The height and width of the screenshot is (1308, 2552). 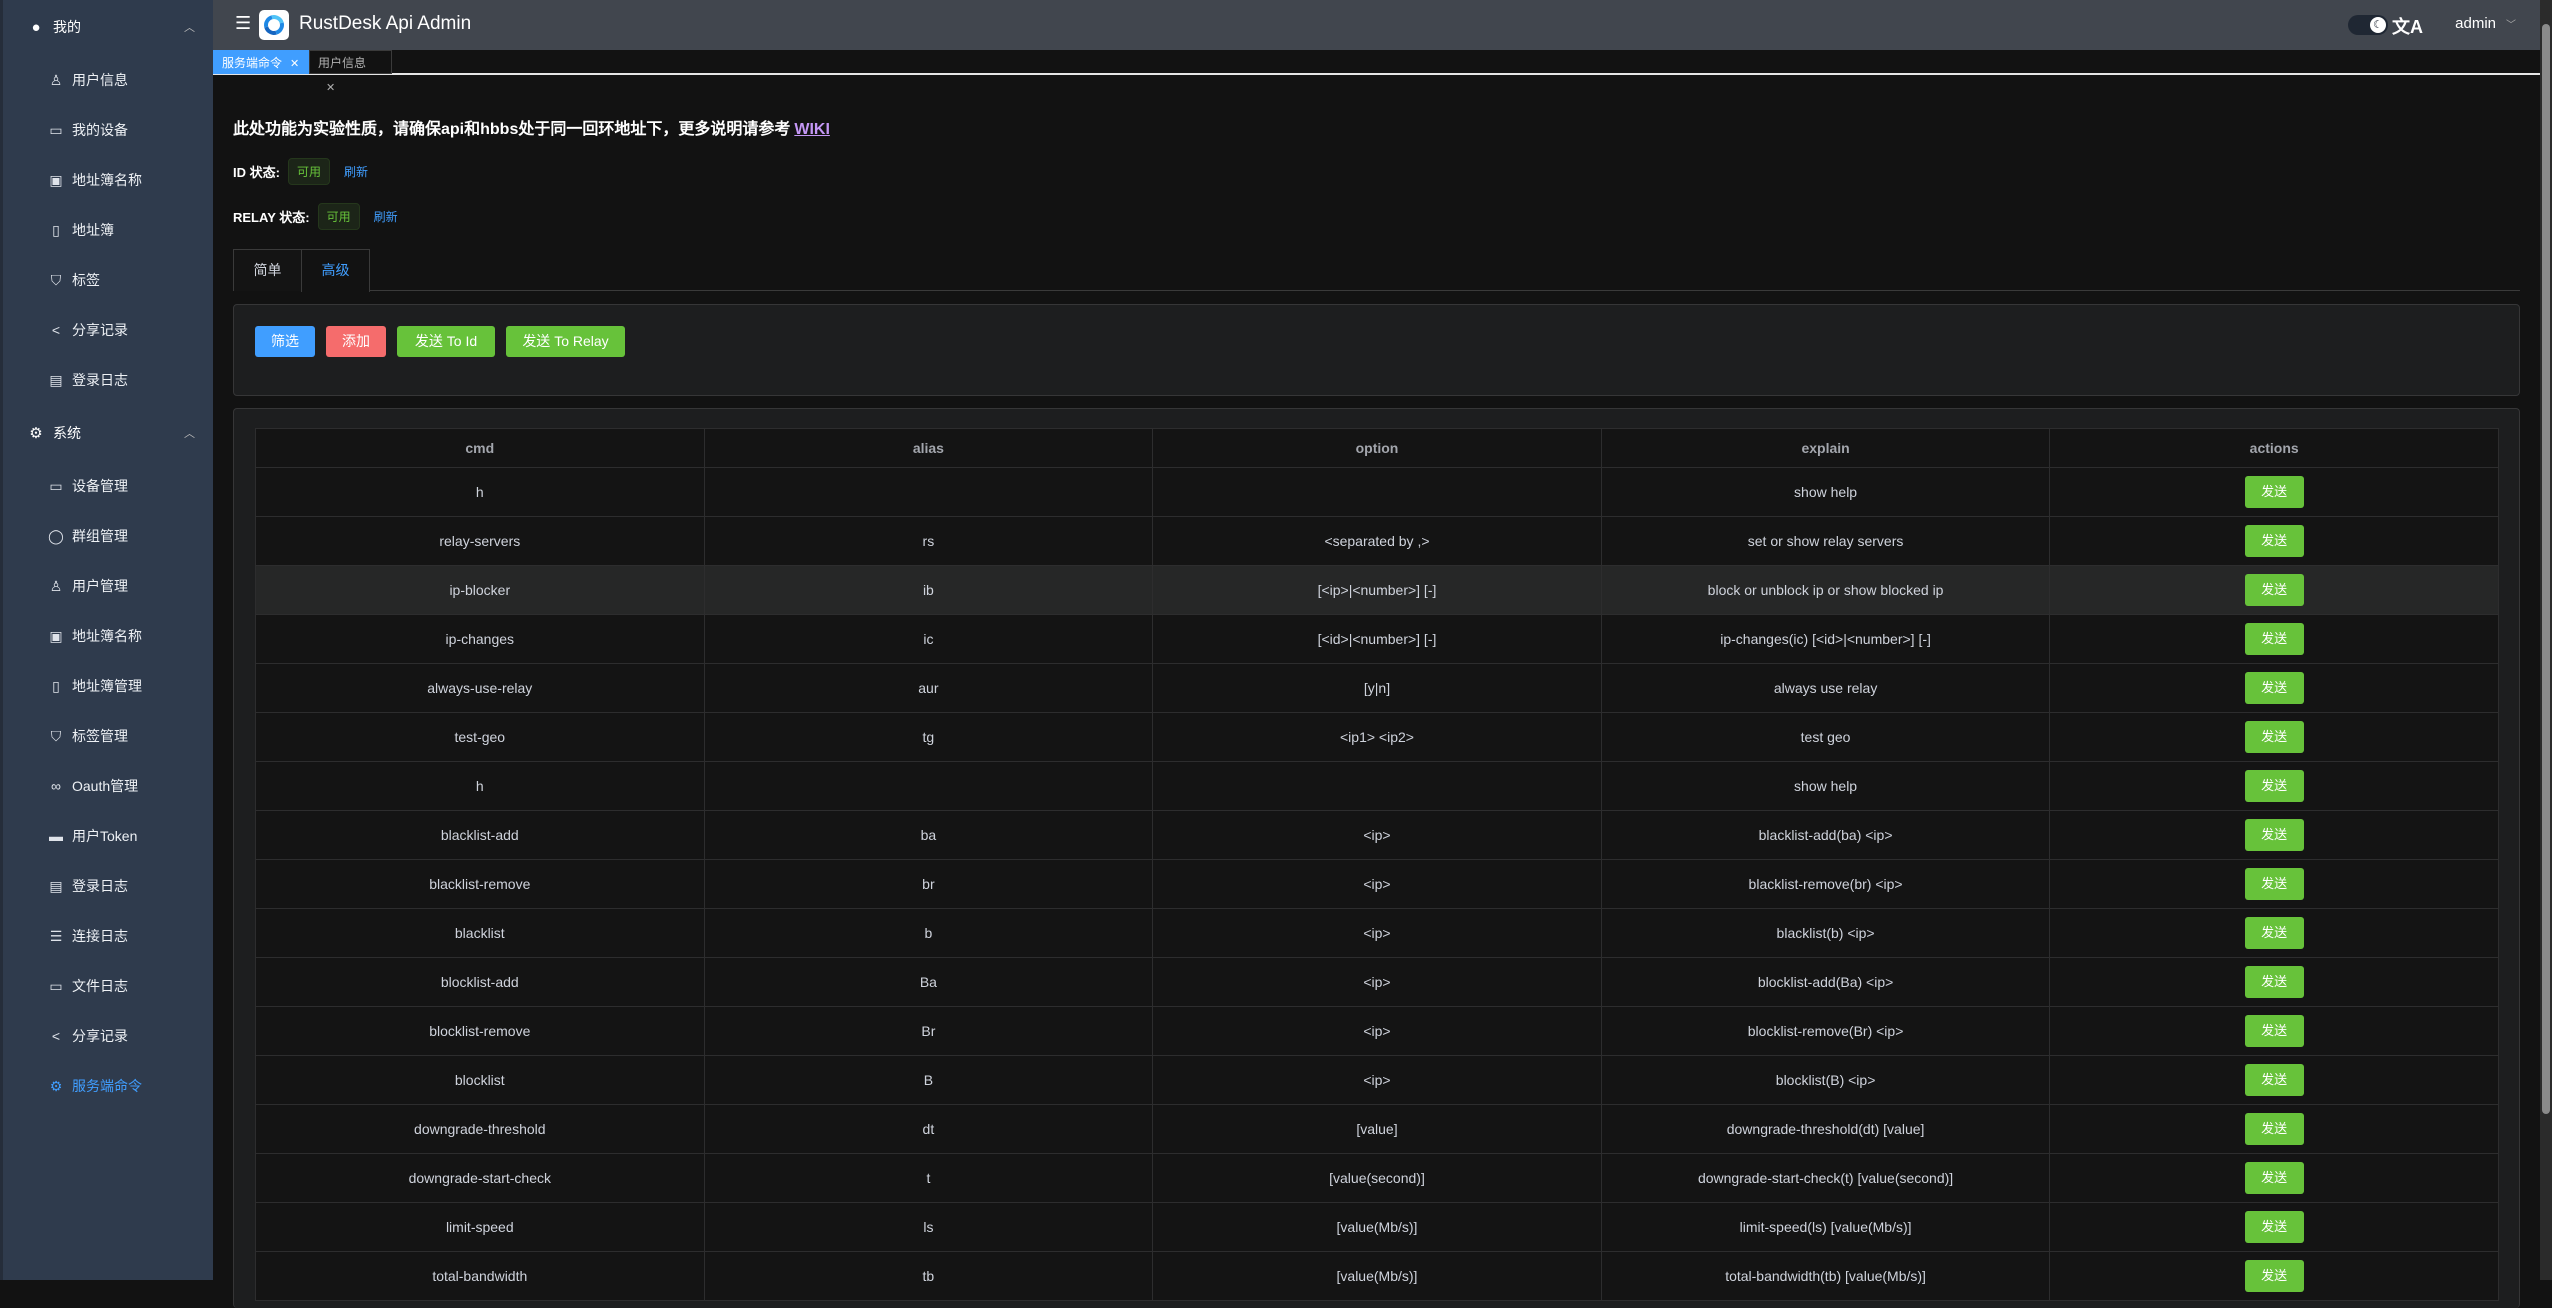 What do you see at coordinates (2378, 25) in the screenshot?
I see `moon-icon: ☾` at bounding box center [2378, 25].